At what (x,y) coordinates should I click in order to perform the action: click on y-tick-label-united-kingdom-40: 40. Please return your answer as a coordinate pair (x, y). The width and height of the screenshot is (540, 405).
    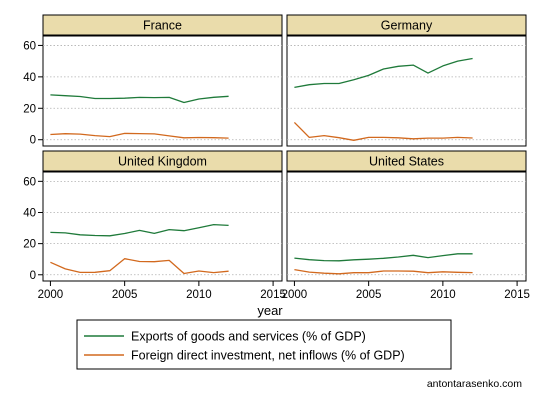
    Looking at the image, I should click on (29, 213).